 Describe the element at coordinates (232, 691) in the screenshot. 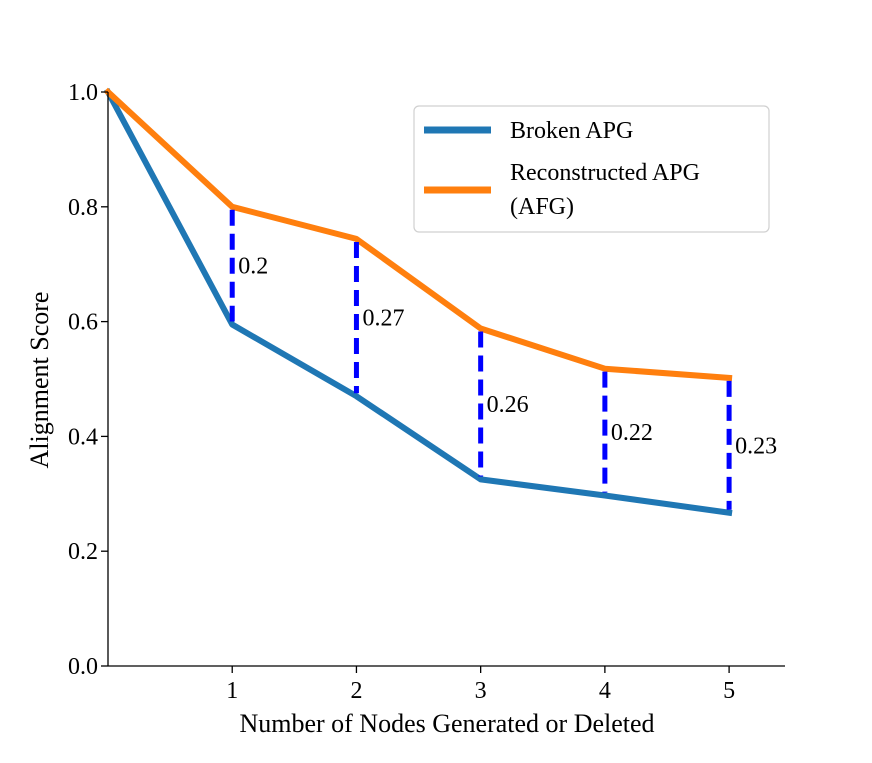

I see `x-tick-label: 1` at that location.